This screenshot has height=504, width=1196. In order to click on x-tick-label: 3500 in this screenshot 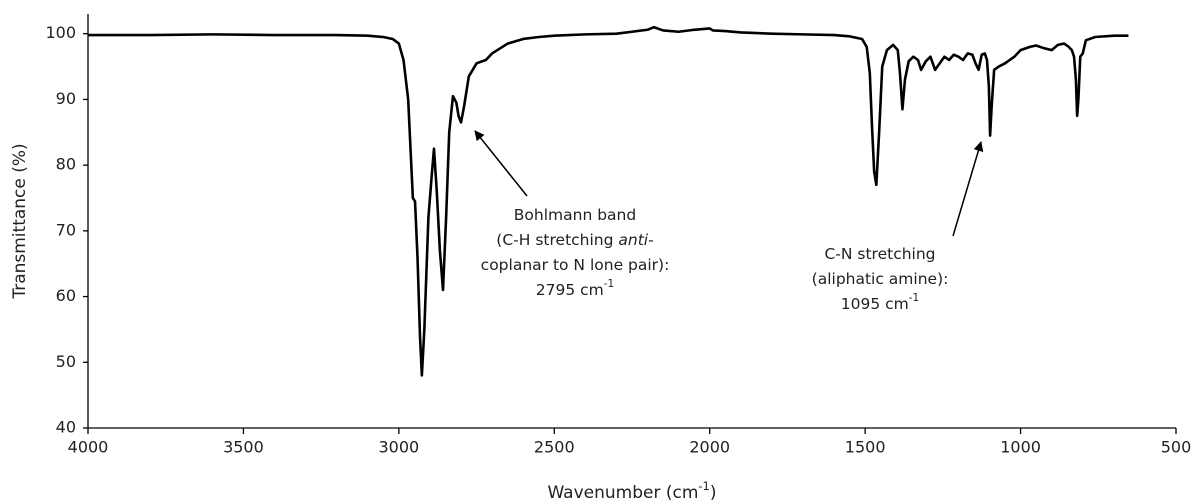, I will do `click(243, 447)`.